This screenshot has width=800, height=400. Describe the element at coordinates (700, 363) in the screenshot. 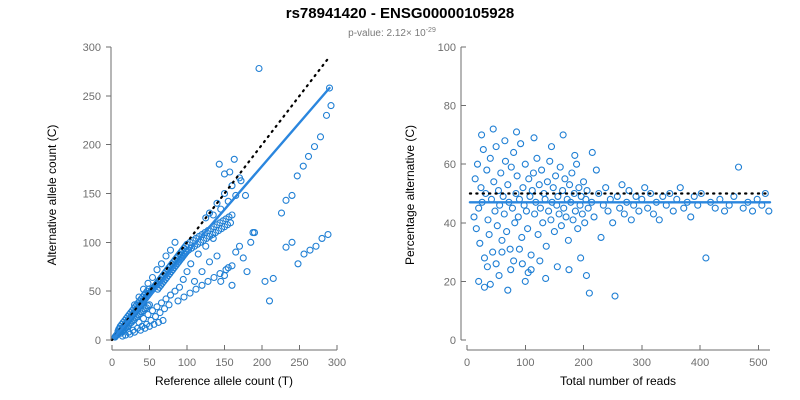

I see `right-x-tick-label: 400` at that location.